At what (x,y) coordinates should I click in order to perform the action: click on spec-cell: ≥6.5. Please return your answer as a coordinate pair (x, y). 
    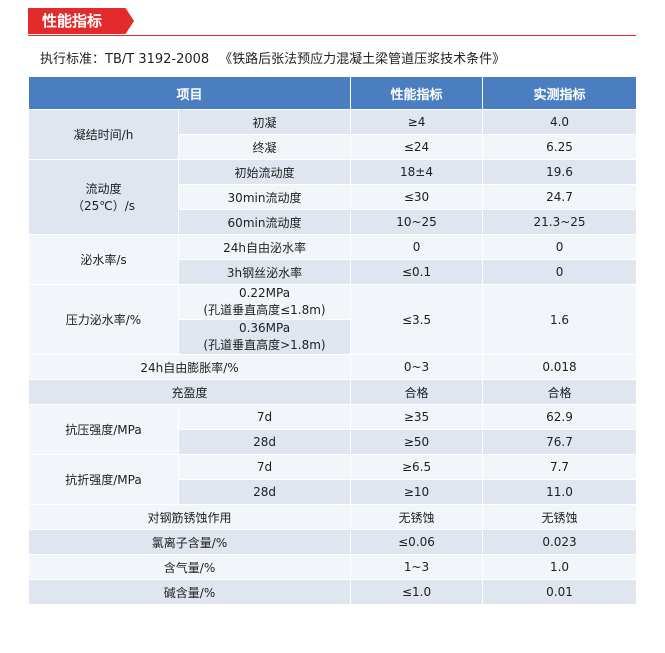
    Looking at the image, I should click on (417, 467).